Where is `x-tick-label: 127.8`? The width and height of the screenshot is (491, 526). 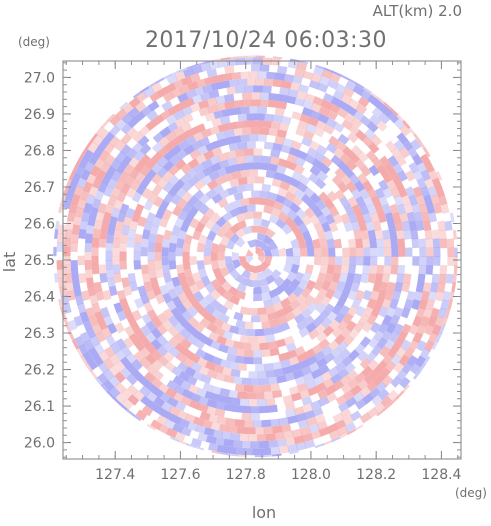
x-tick-label: 127.8 is located at coordinates (246, 475).